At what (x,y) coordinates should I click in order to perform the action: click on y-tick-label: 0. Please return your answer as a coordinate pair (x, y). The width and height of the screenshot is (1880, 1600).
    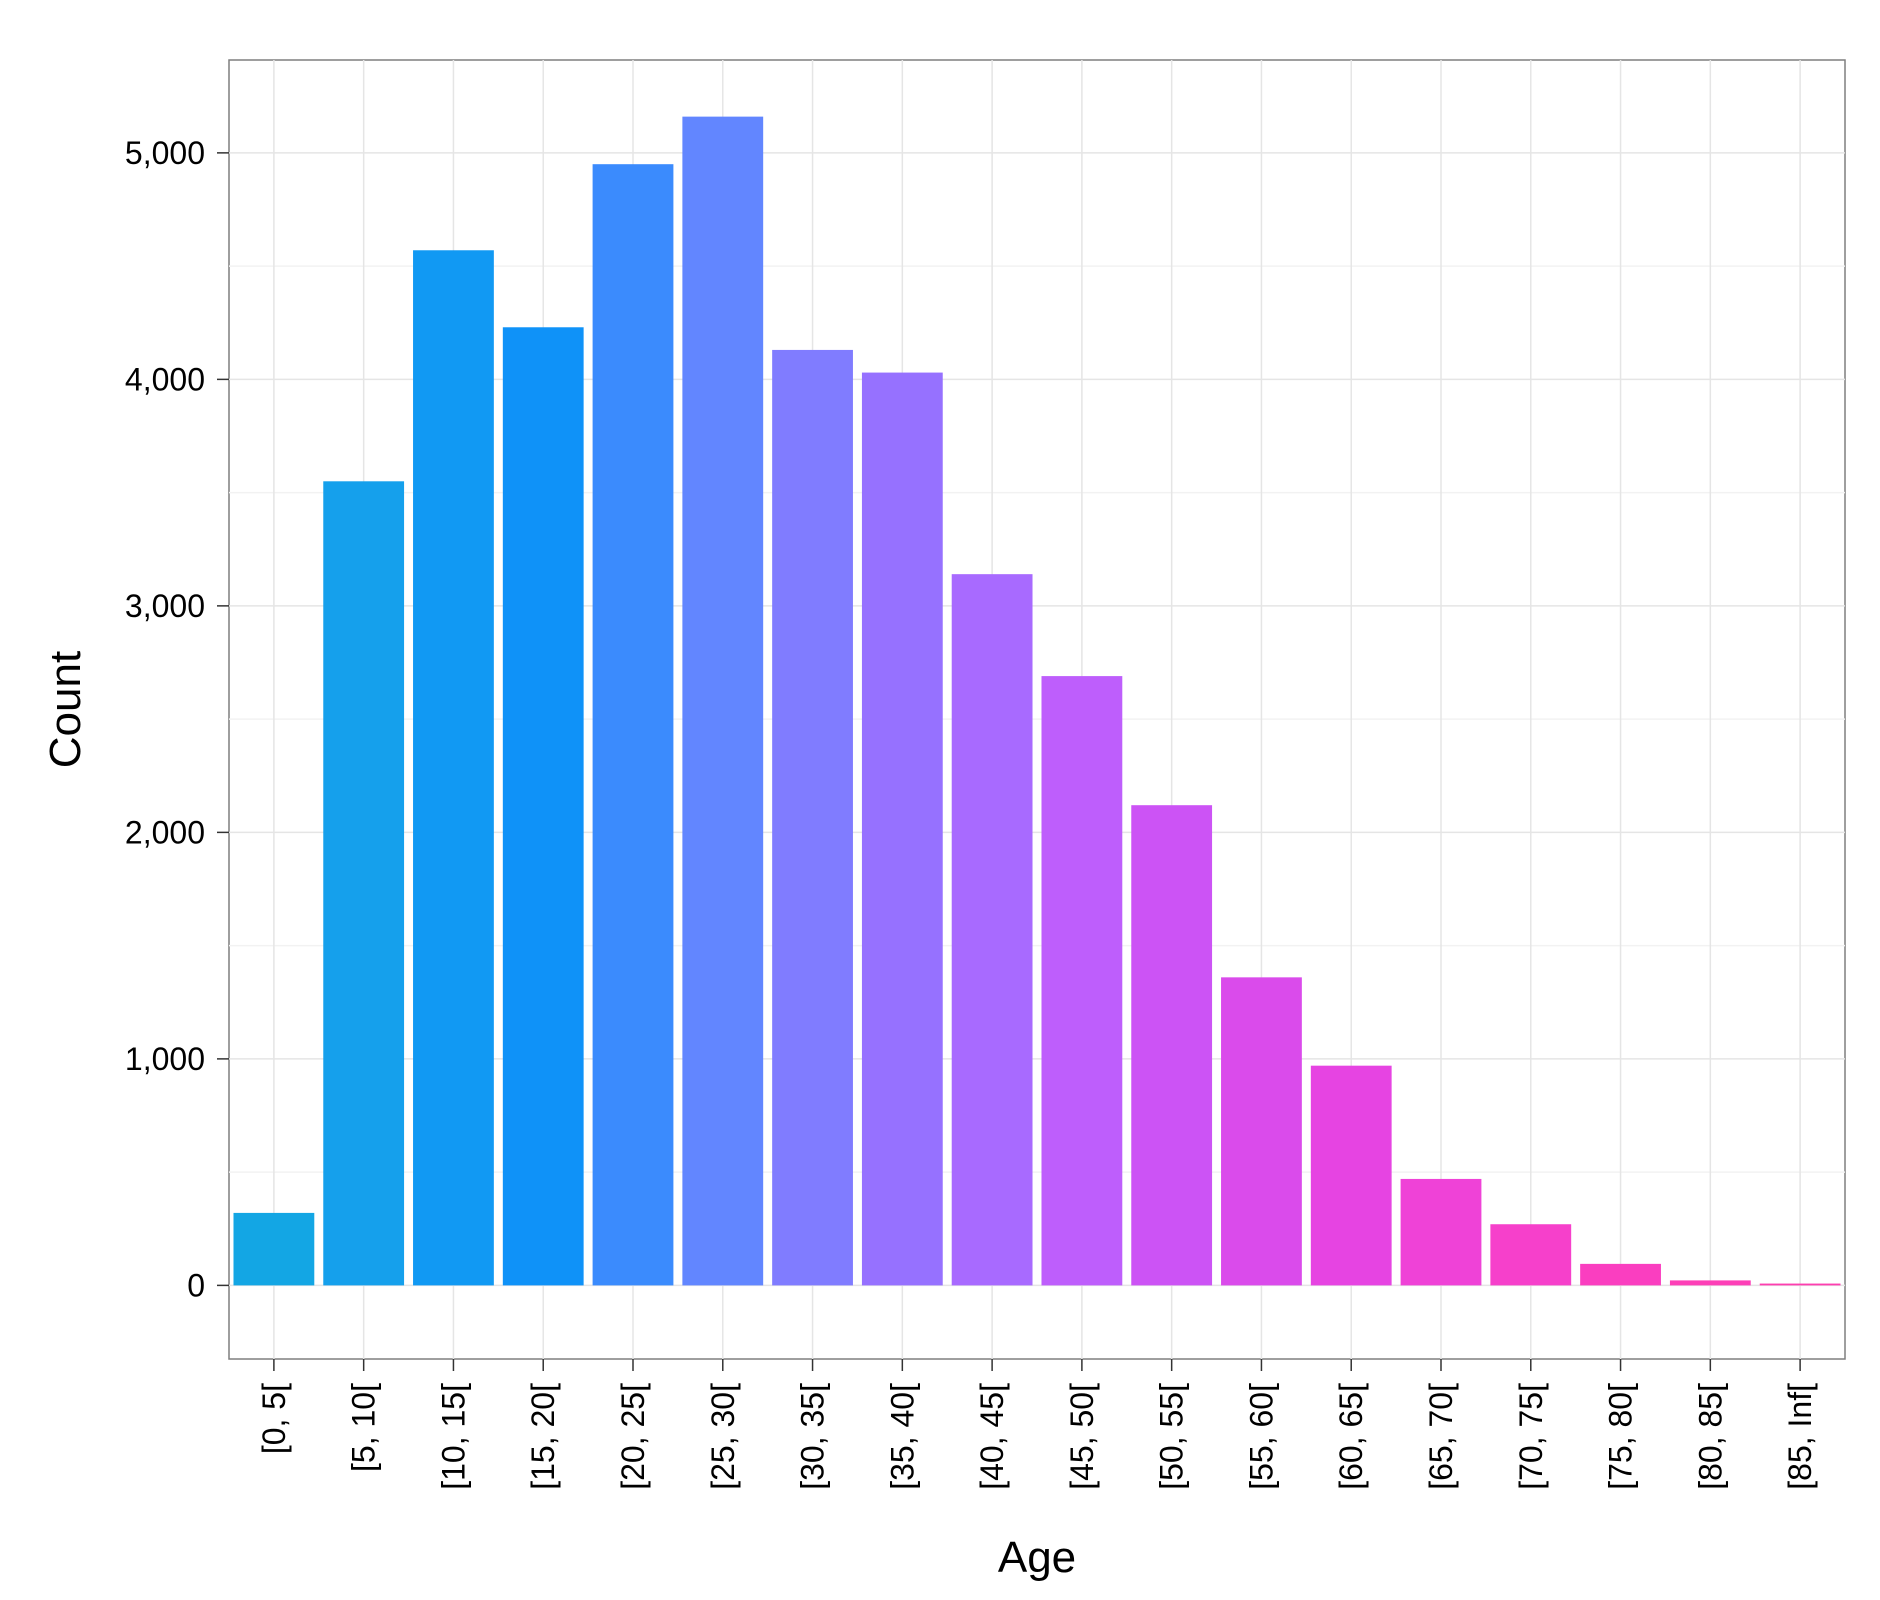
    Looking at the image, I should click on (196, 1285).